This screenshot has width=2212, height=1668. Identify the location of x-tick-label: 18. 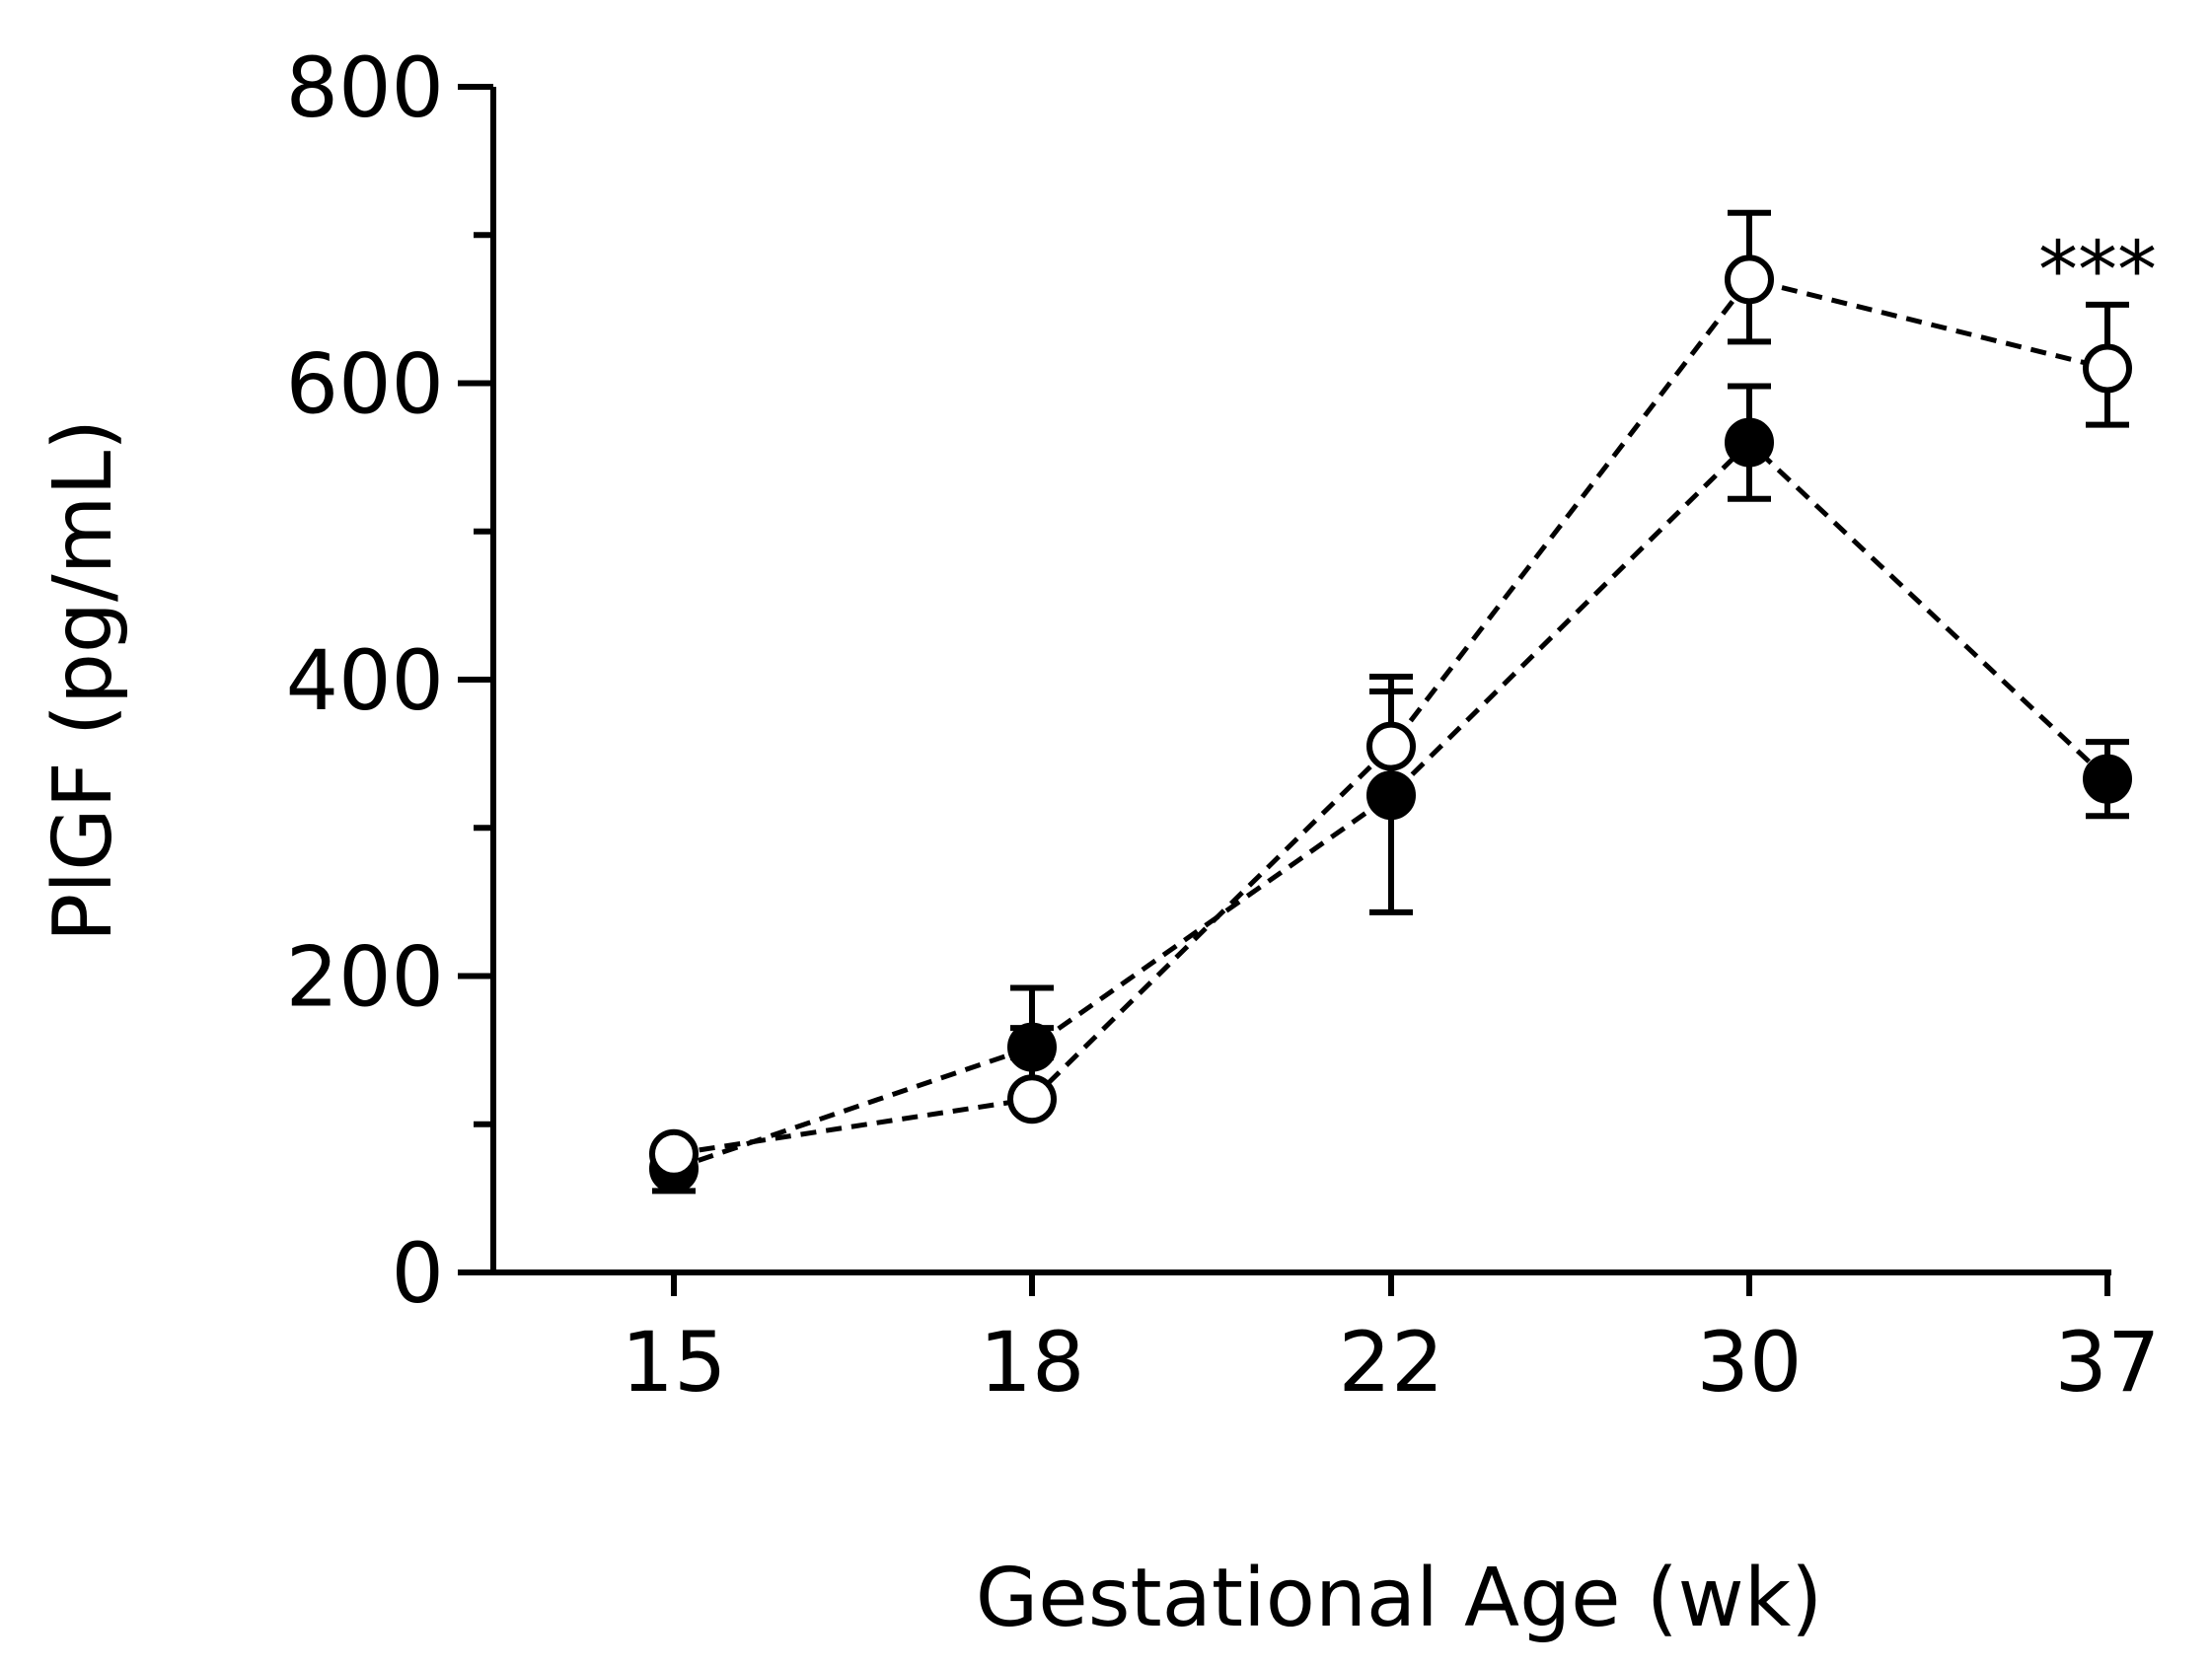
(1032, 1362).